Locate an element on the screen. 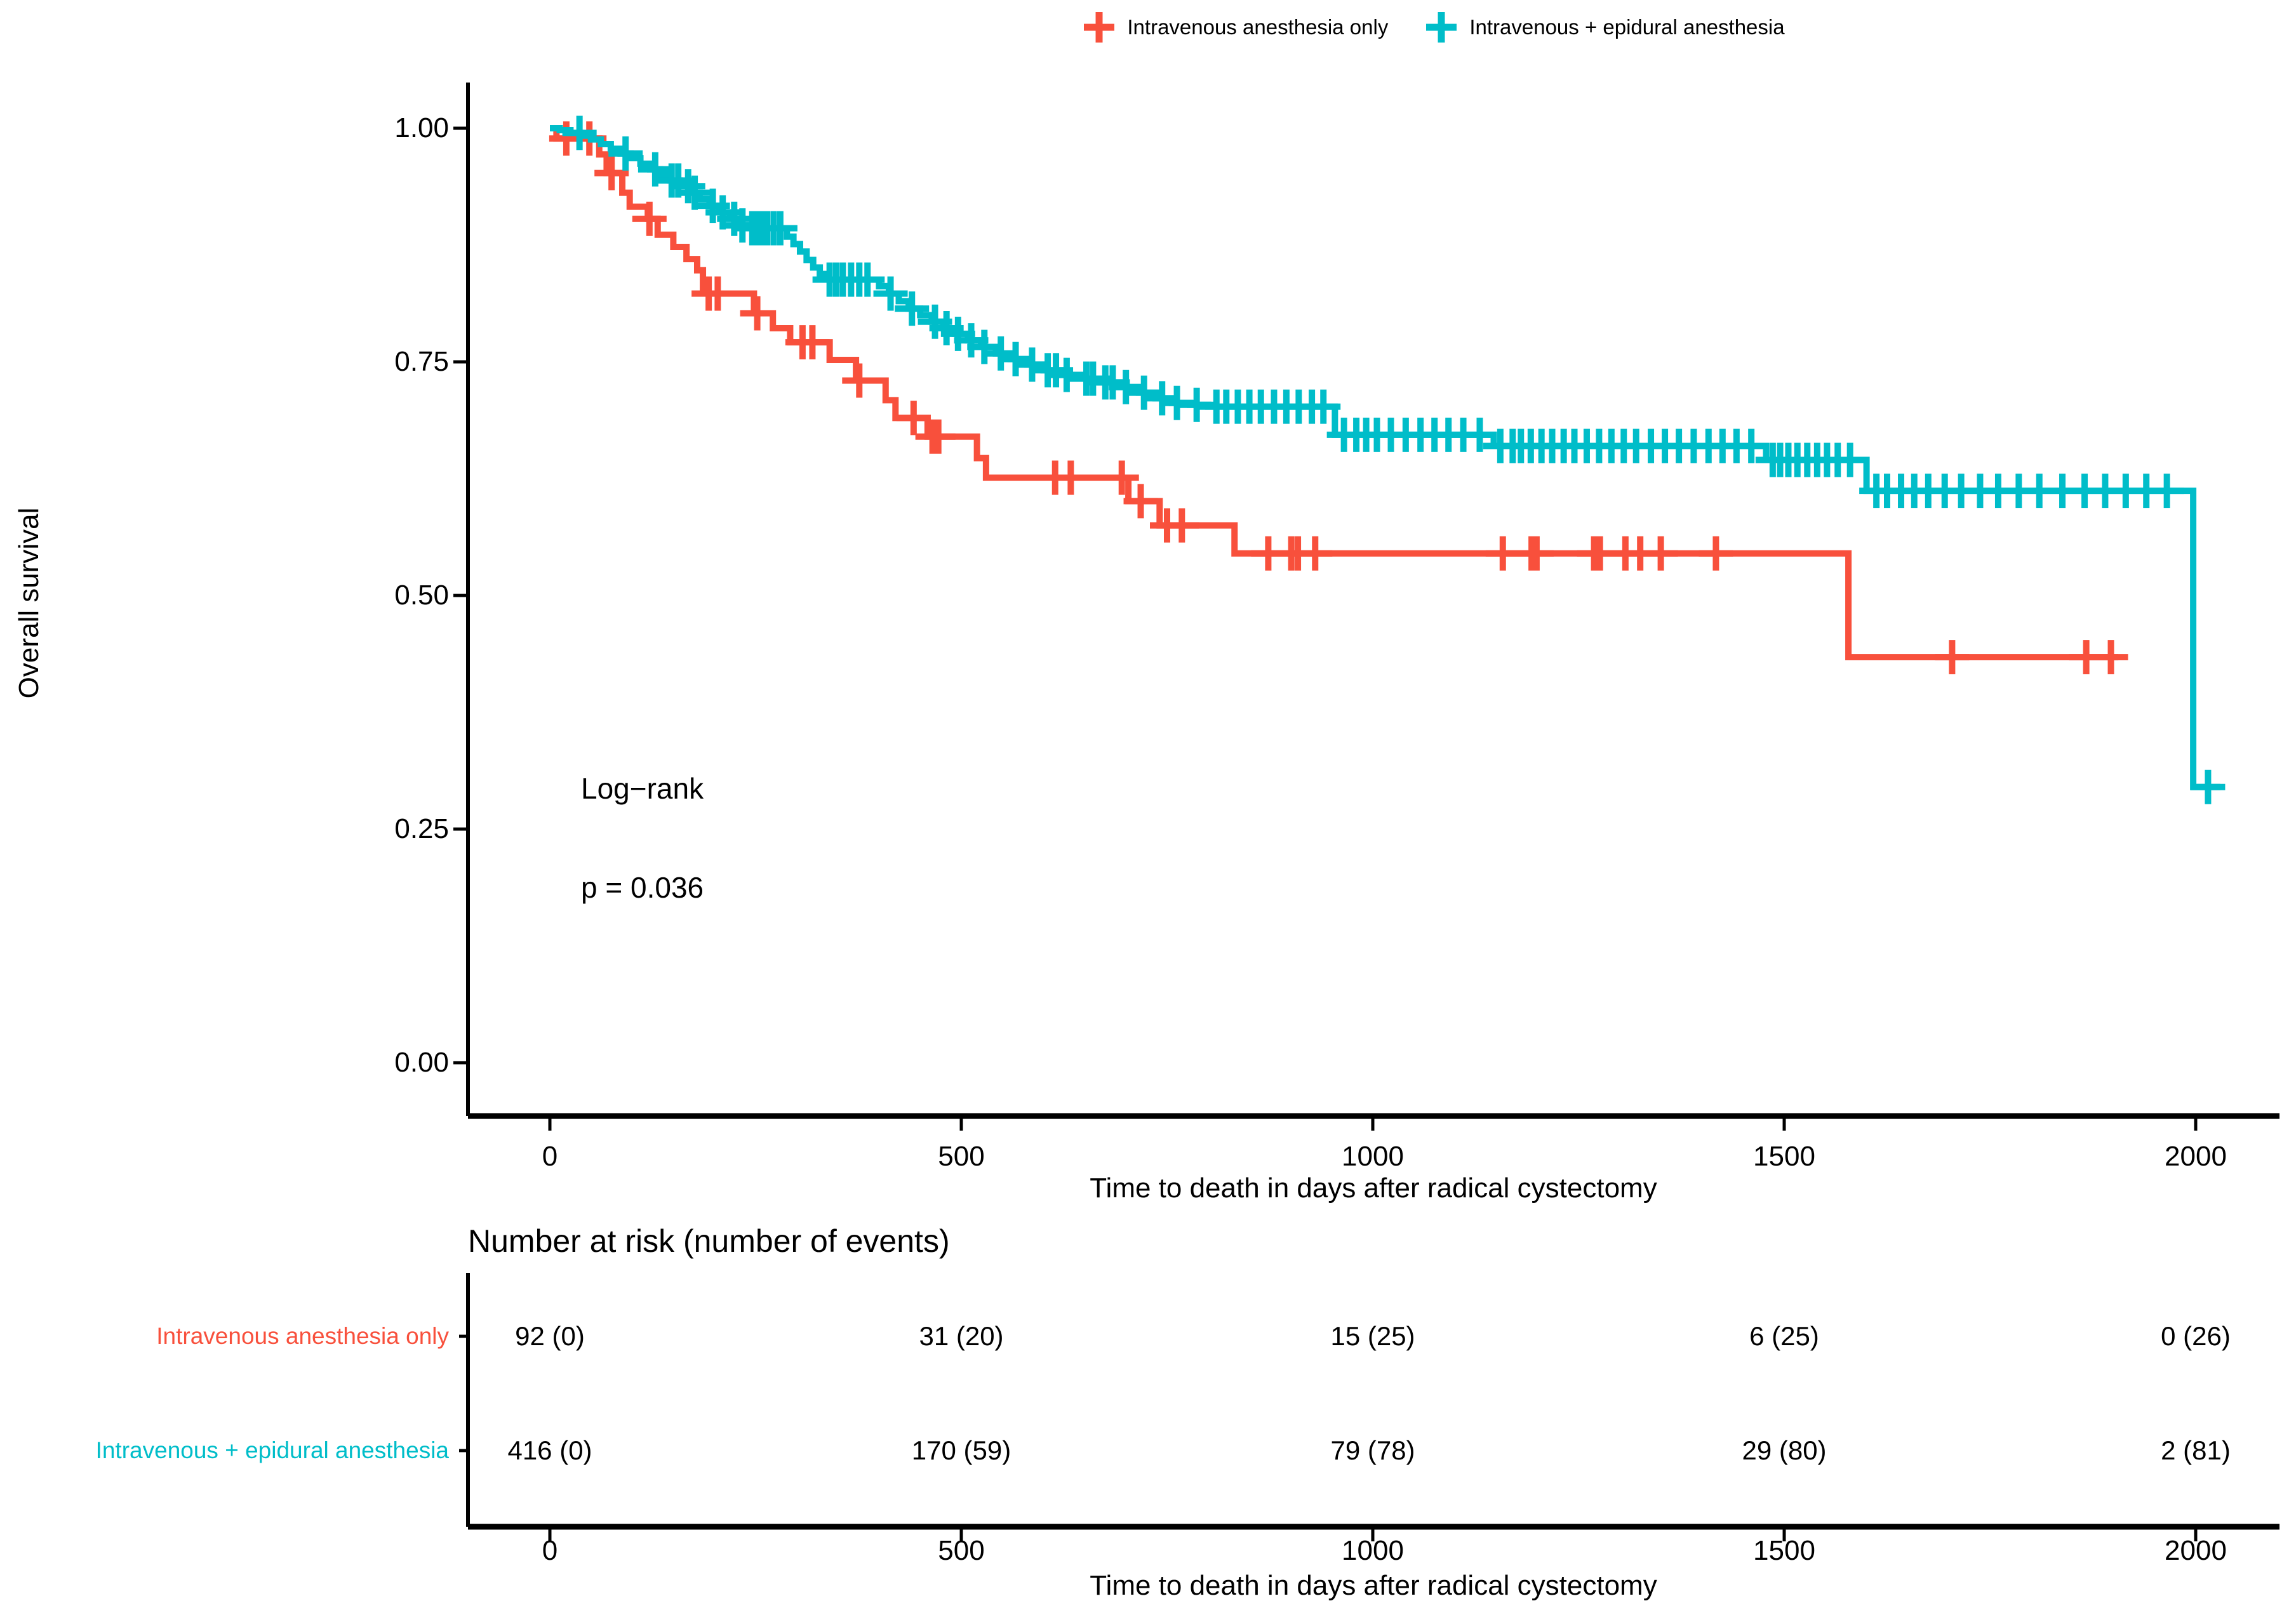  y-tick-label: 0.00 is located at coordinates (422, 1062).